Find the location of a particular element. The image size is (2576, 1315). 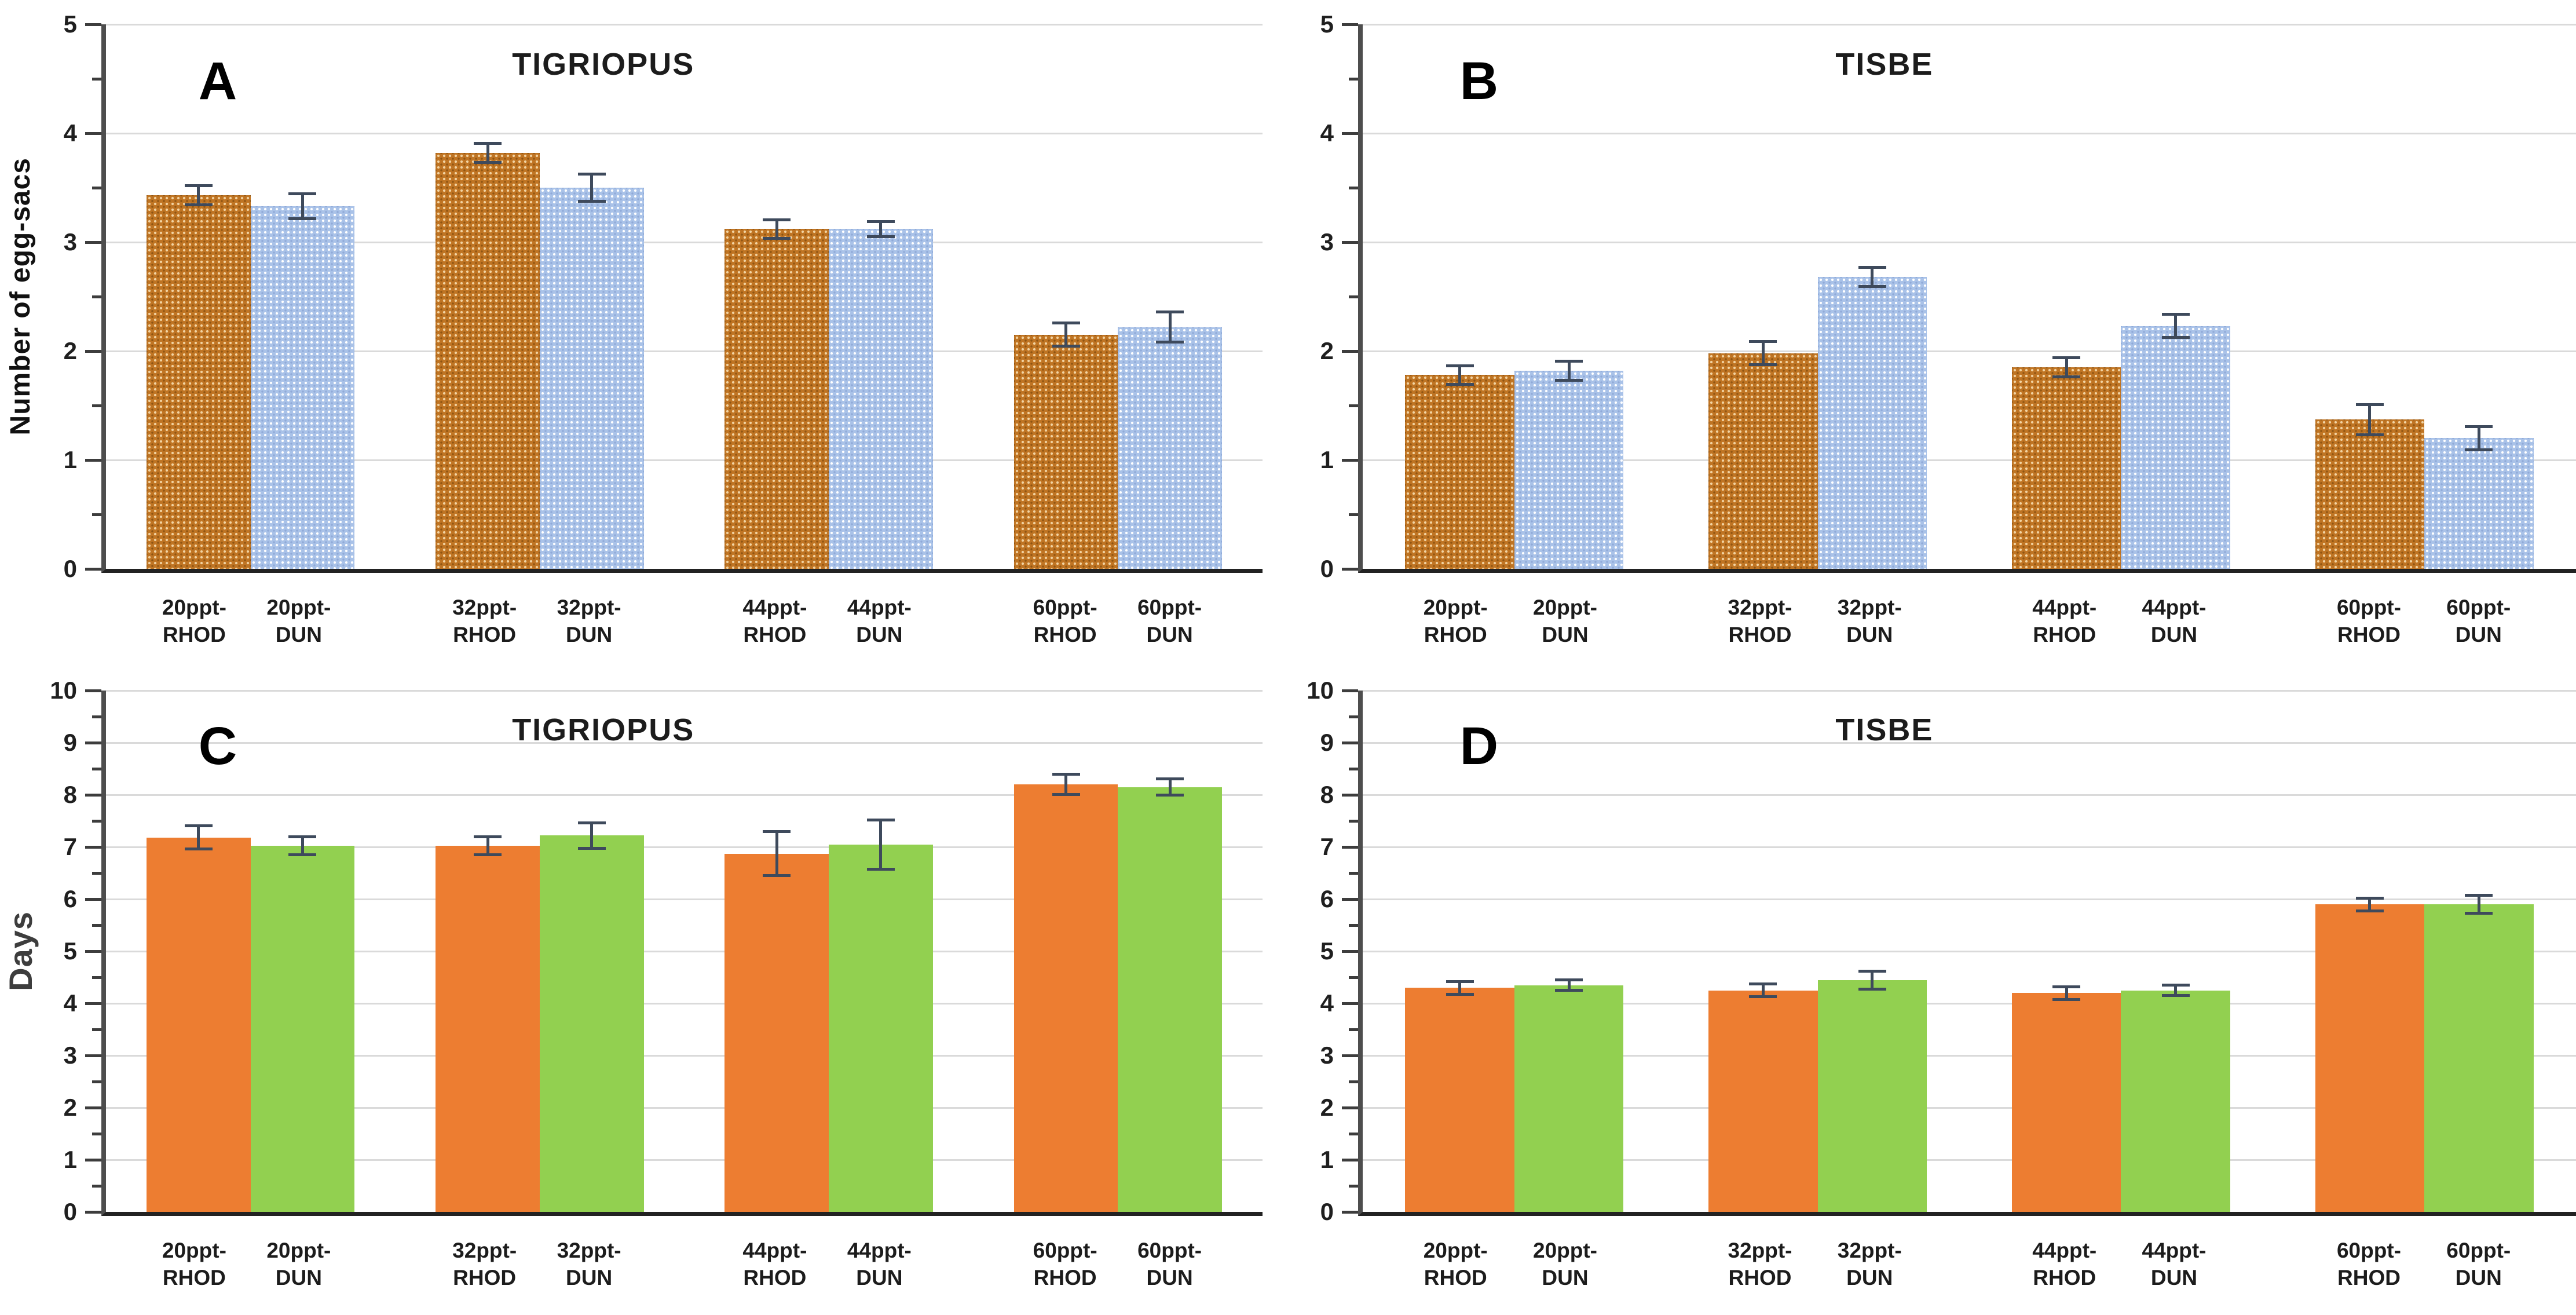

panel-title: TISBE is located at coordinates (1884, 729).